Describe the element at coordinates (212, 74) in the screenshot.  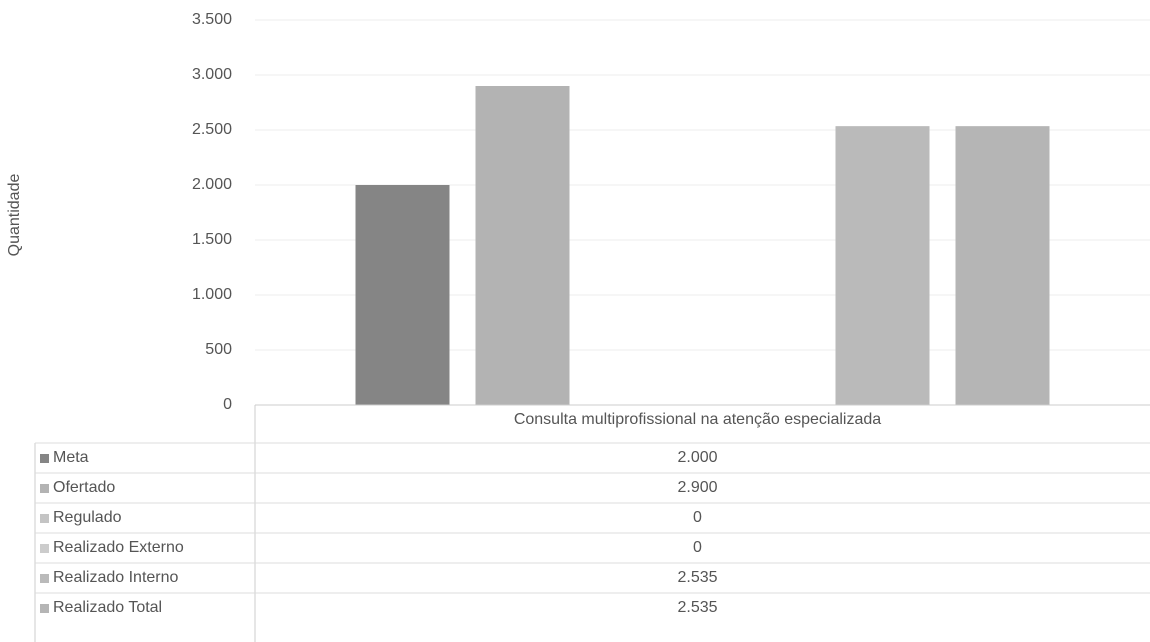
I see `y-tick-label: 3.000` at that location.